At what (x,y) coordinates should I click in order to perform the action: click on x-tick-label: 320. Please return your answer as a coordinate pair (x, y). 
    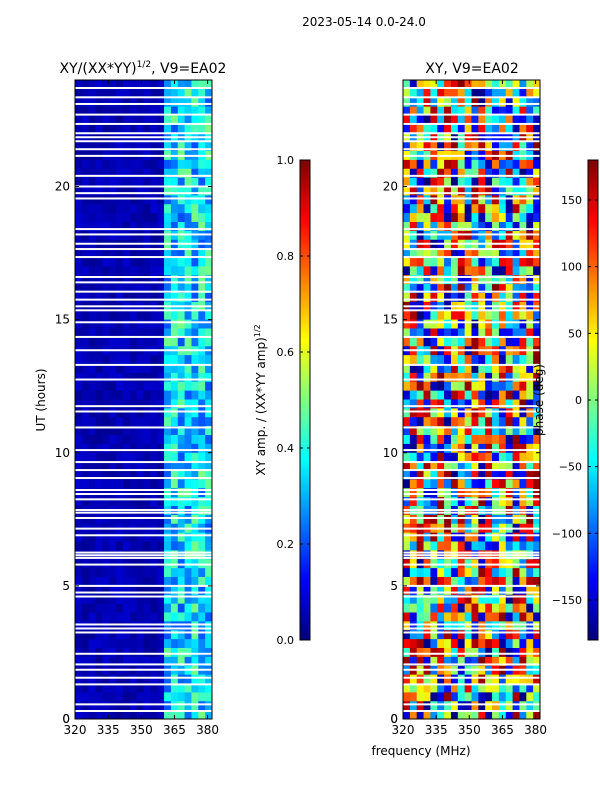
    Looking at the image, I should click on (75, 730).